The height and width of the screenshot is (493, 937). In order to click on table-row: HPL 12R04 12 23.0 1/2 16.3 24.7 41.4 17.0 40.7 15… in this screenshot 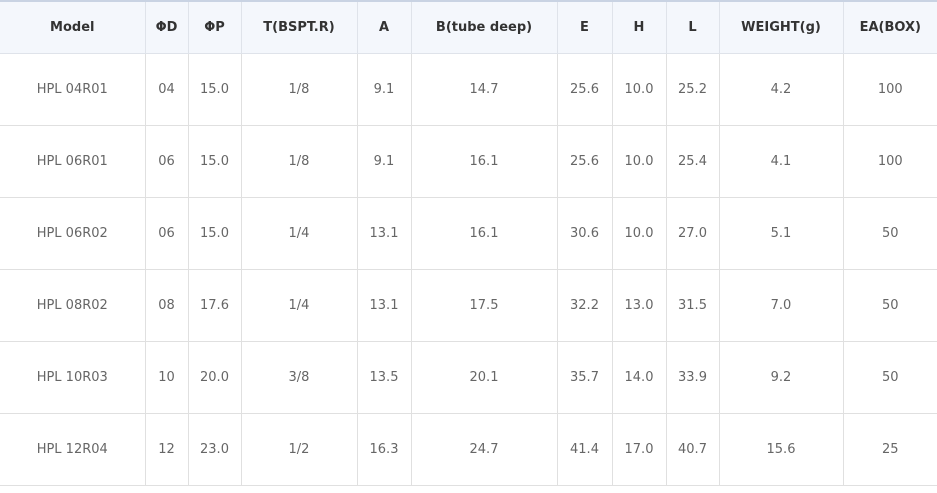, I will do `click(468, 449)`.